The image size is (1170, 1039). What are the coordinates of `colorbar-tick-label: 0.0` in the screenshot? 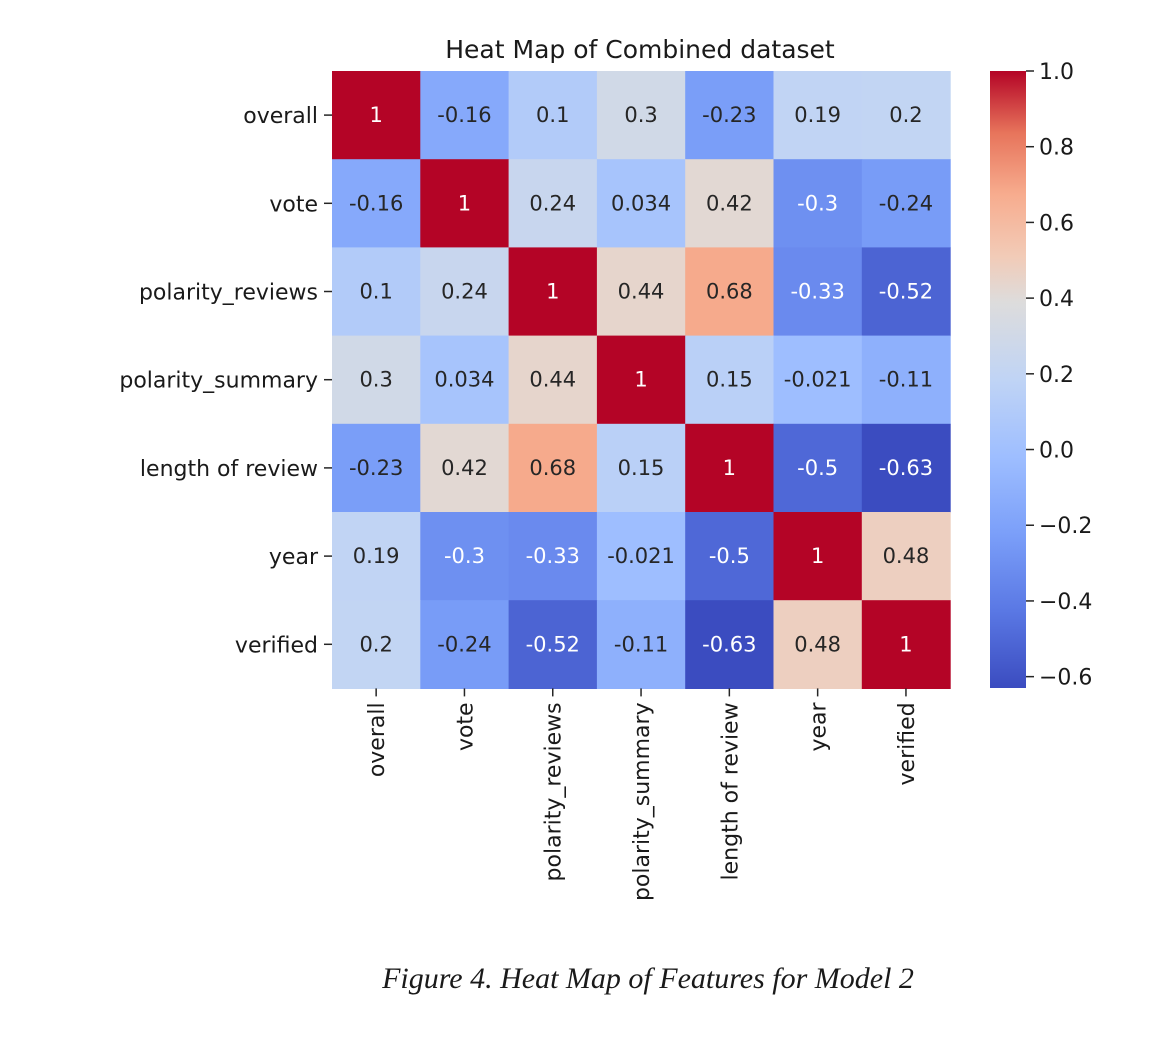 It's located at (1056, 451).